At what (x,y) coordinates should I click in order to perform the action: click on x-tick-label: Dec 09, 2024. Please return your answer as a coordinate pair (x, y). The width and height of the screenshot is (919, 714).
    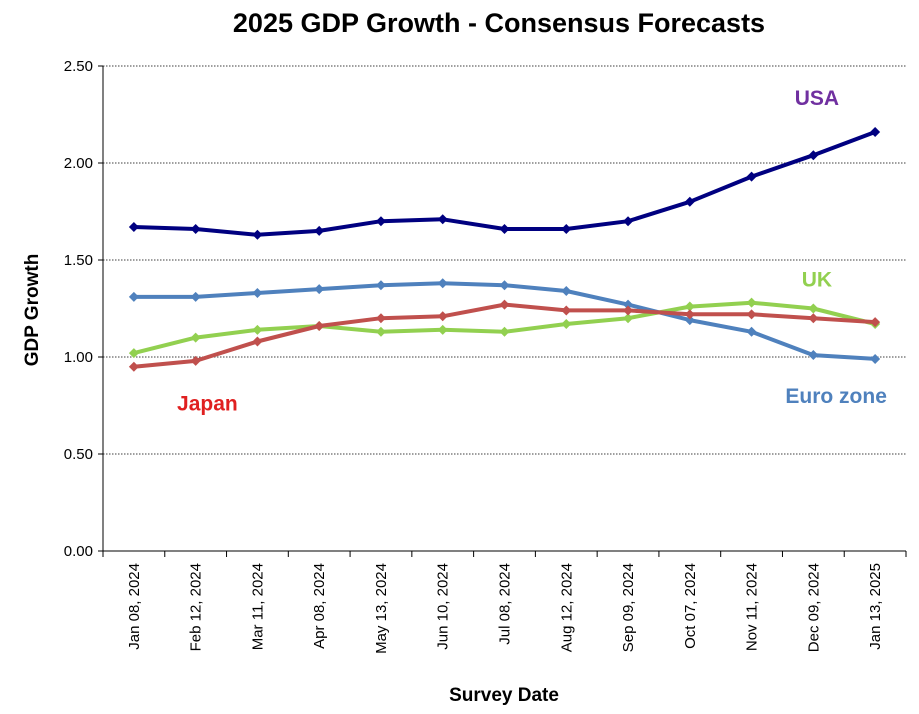
    Looking at the image, I should click on (813, 607).